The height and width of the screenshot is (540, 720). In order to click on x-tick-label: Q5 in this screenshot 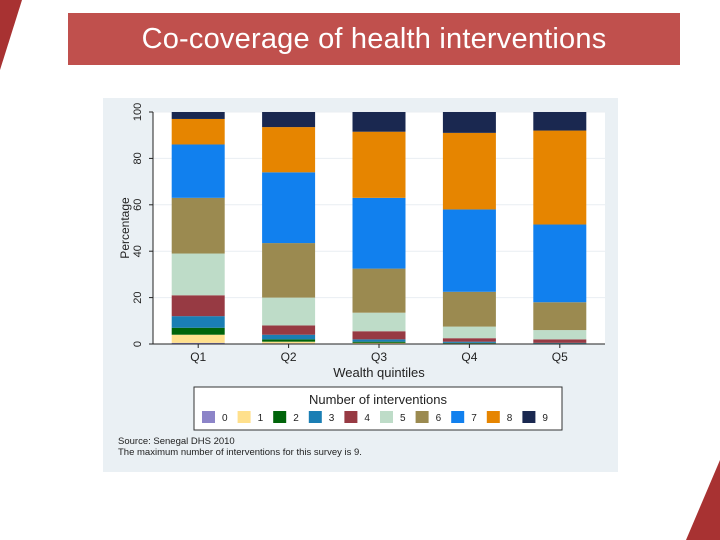, I will do `click(560, 357)`.